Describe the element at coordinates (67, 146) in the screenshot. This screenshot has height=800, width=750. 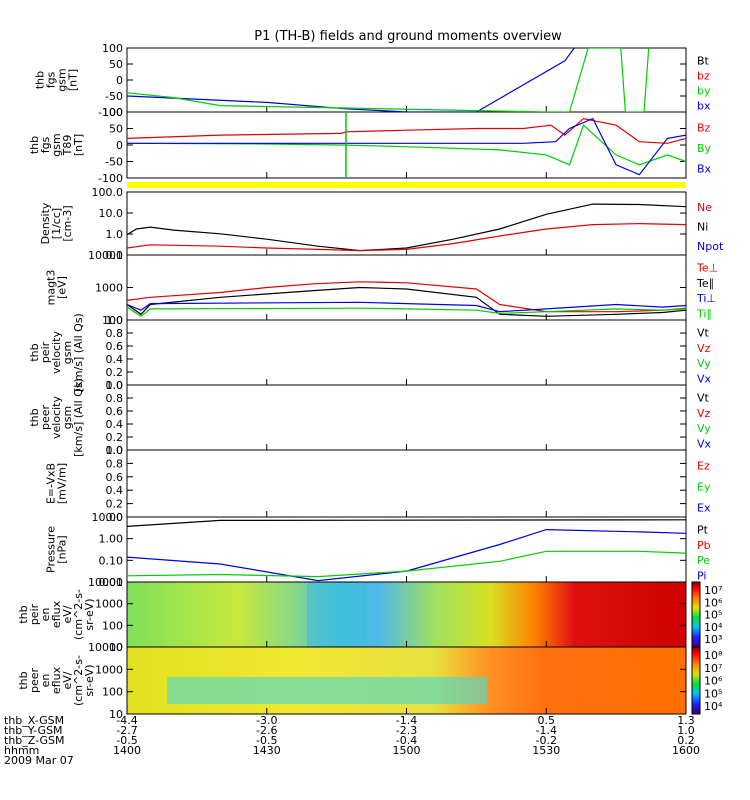
I see `y-axis-label: T89` at that location.